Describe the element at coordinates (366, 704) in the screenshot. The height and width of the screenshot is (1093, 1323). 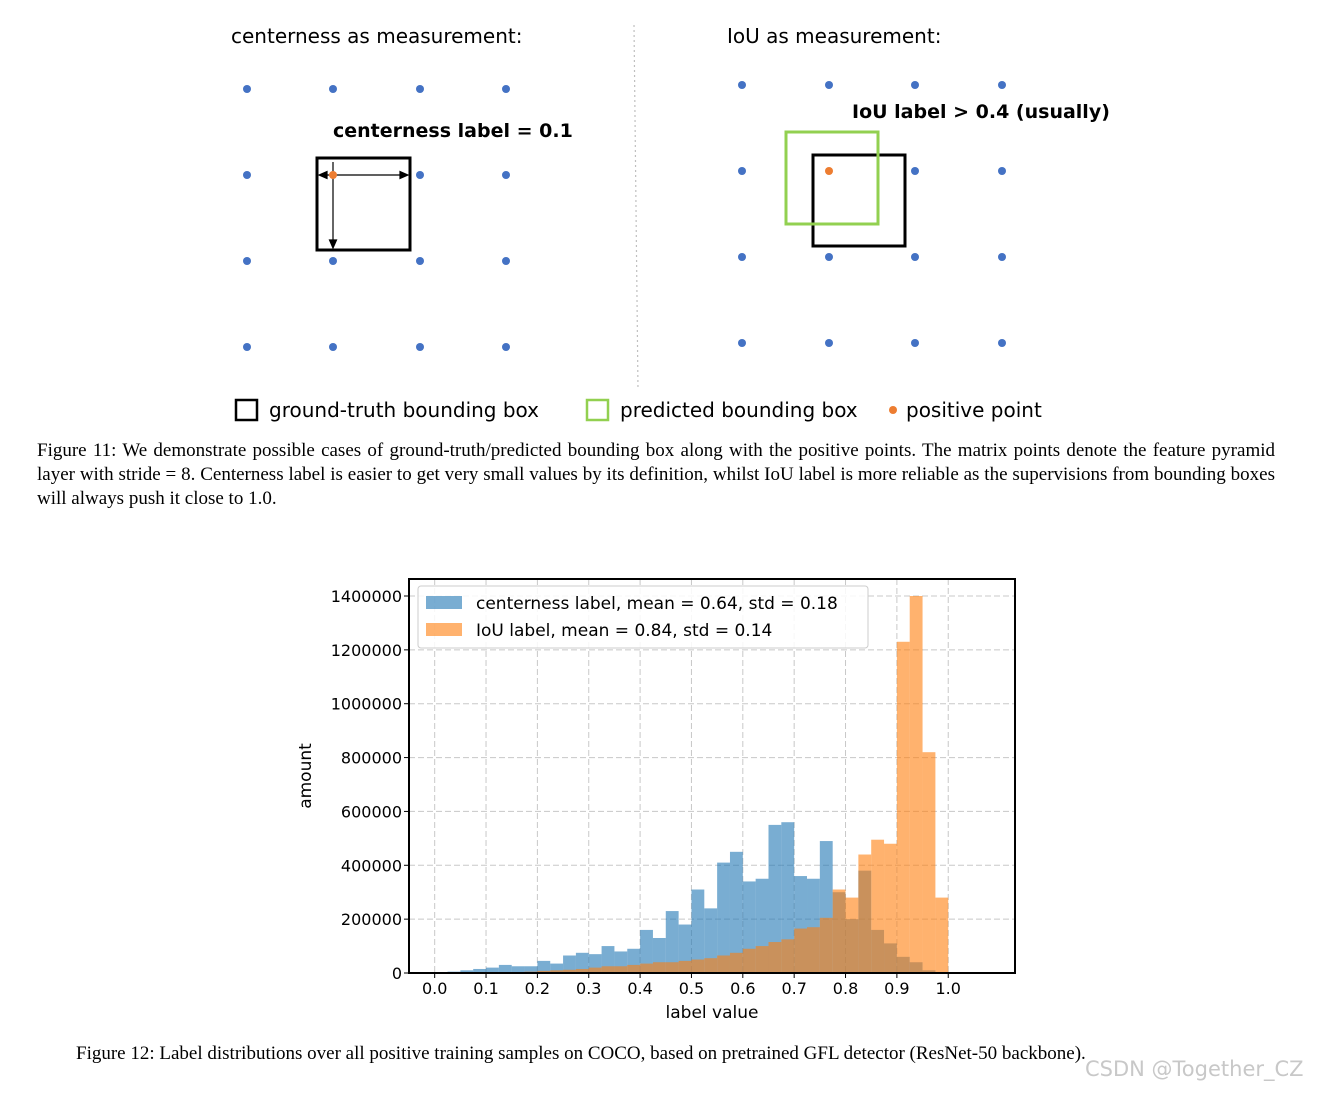
I see `y-tick-label: 1000000` at that location.